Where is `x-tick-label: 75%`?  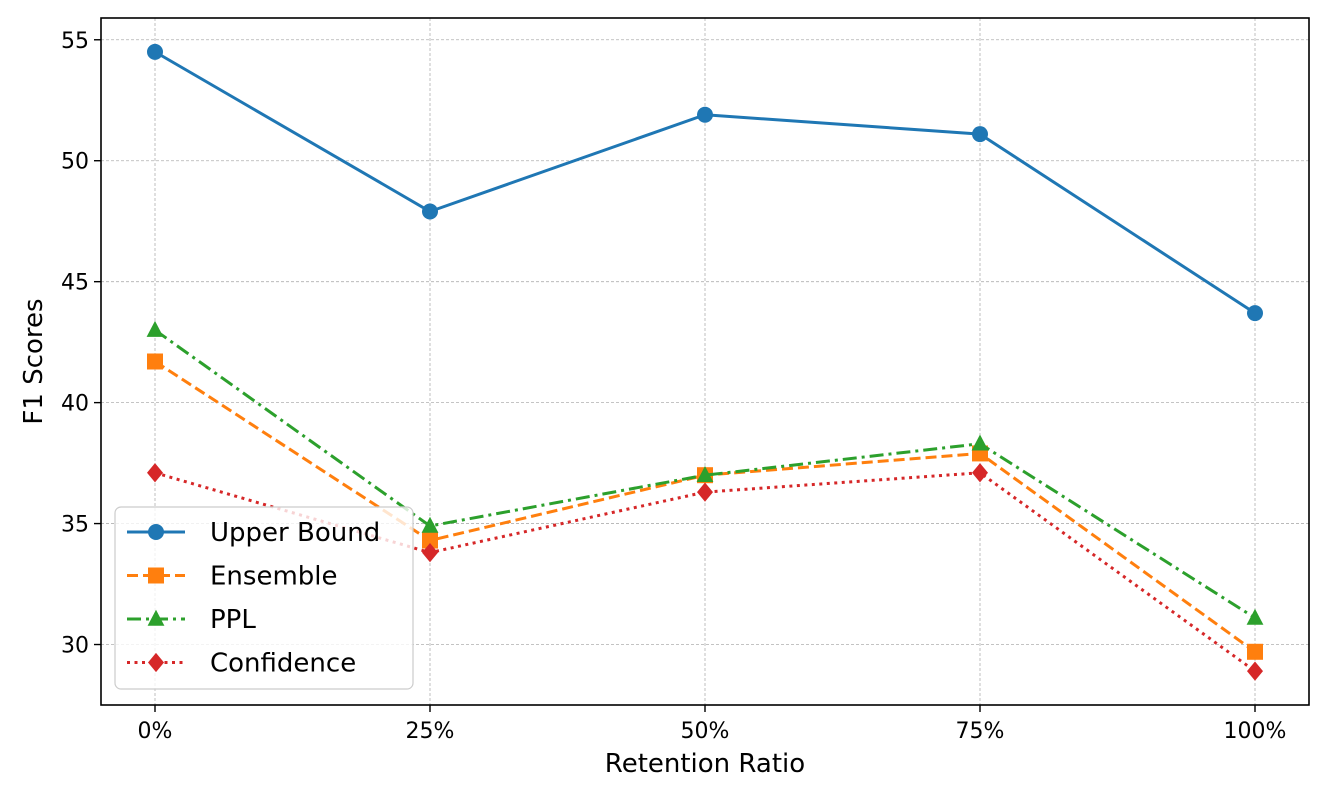 x-tick-label: 75% is located at coordinates (980, 731).